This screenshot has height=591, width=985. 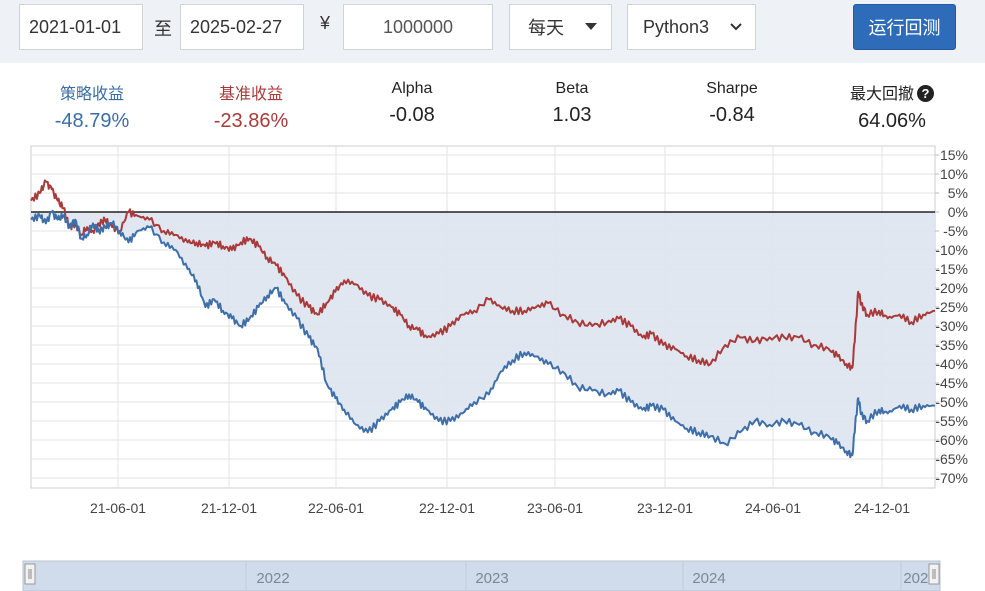 I want to click on stat-beta: Beta 1.03, so click(x=572, y=103).